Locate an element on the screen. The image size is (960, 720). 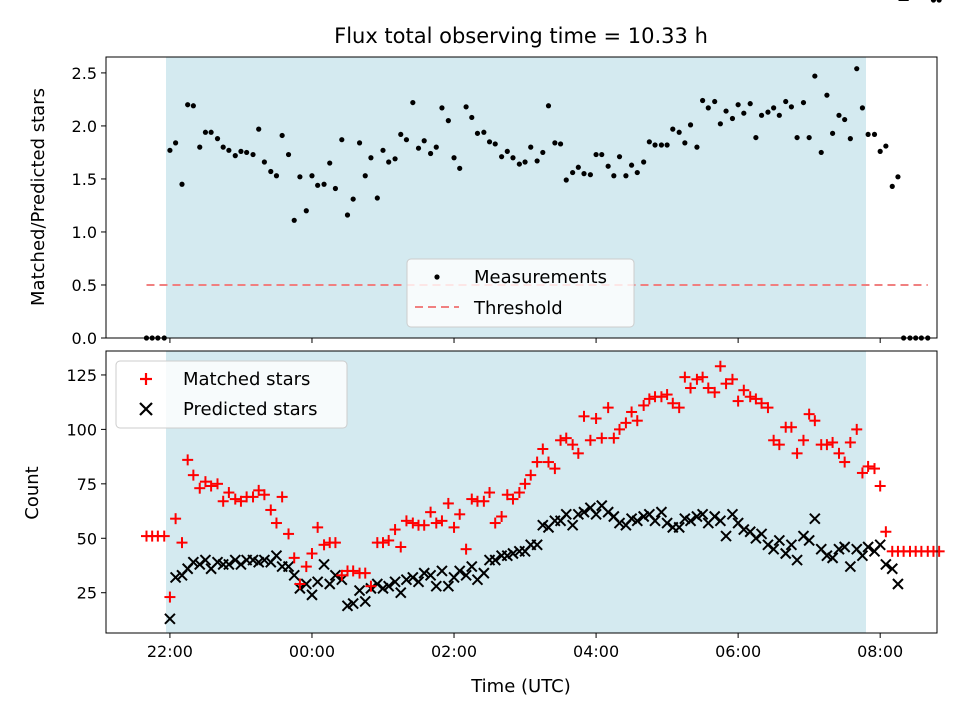
x-tick-label: 00:00 is located at coordinates (312, 651).